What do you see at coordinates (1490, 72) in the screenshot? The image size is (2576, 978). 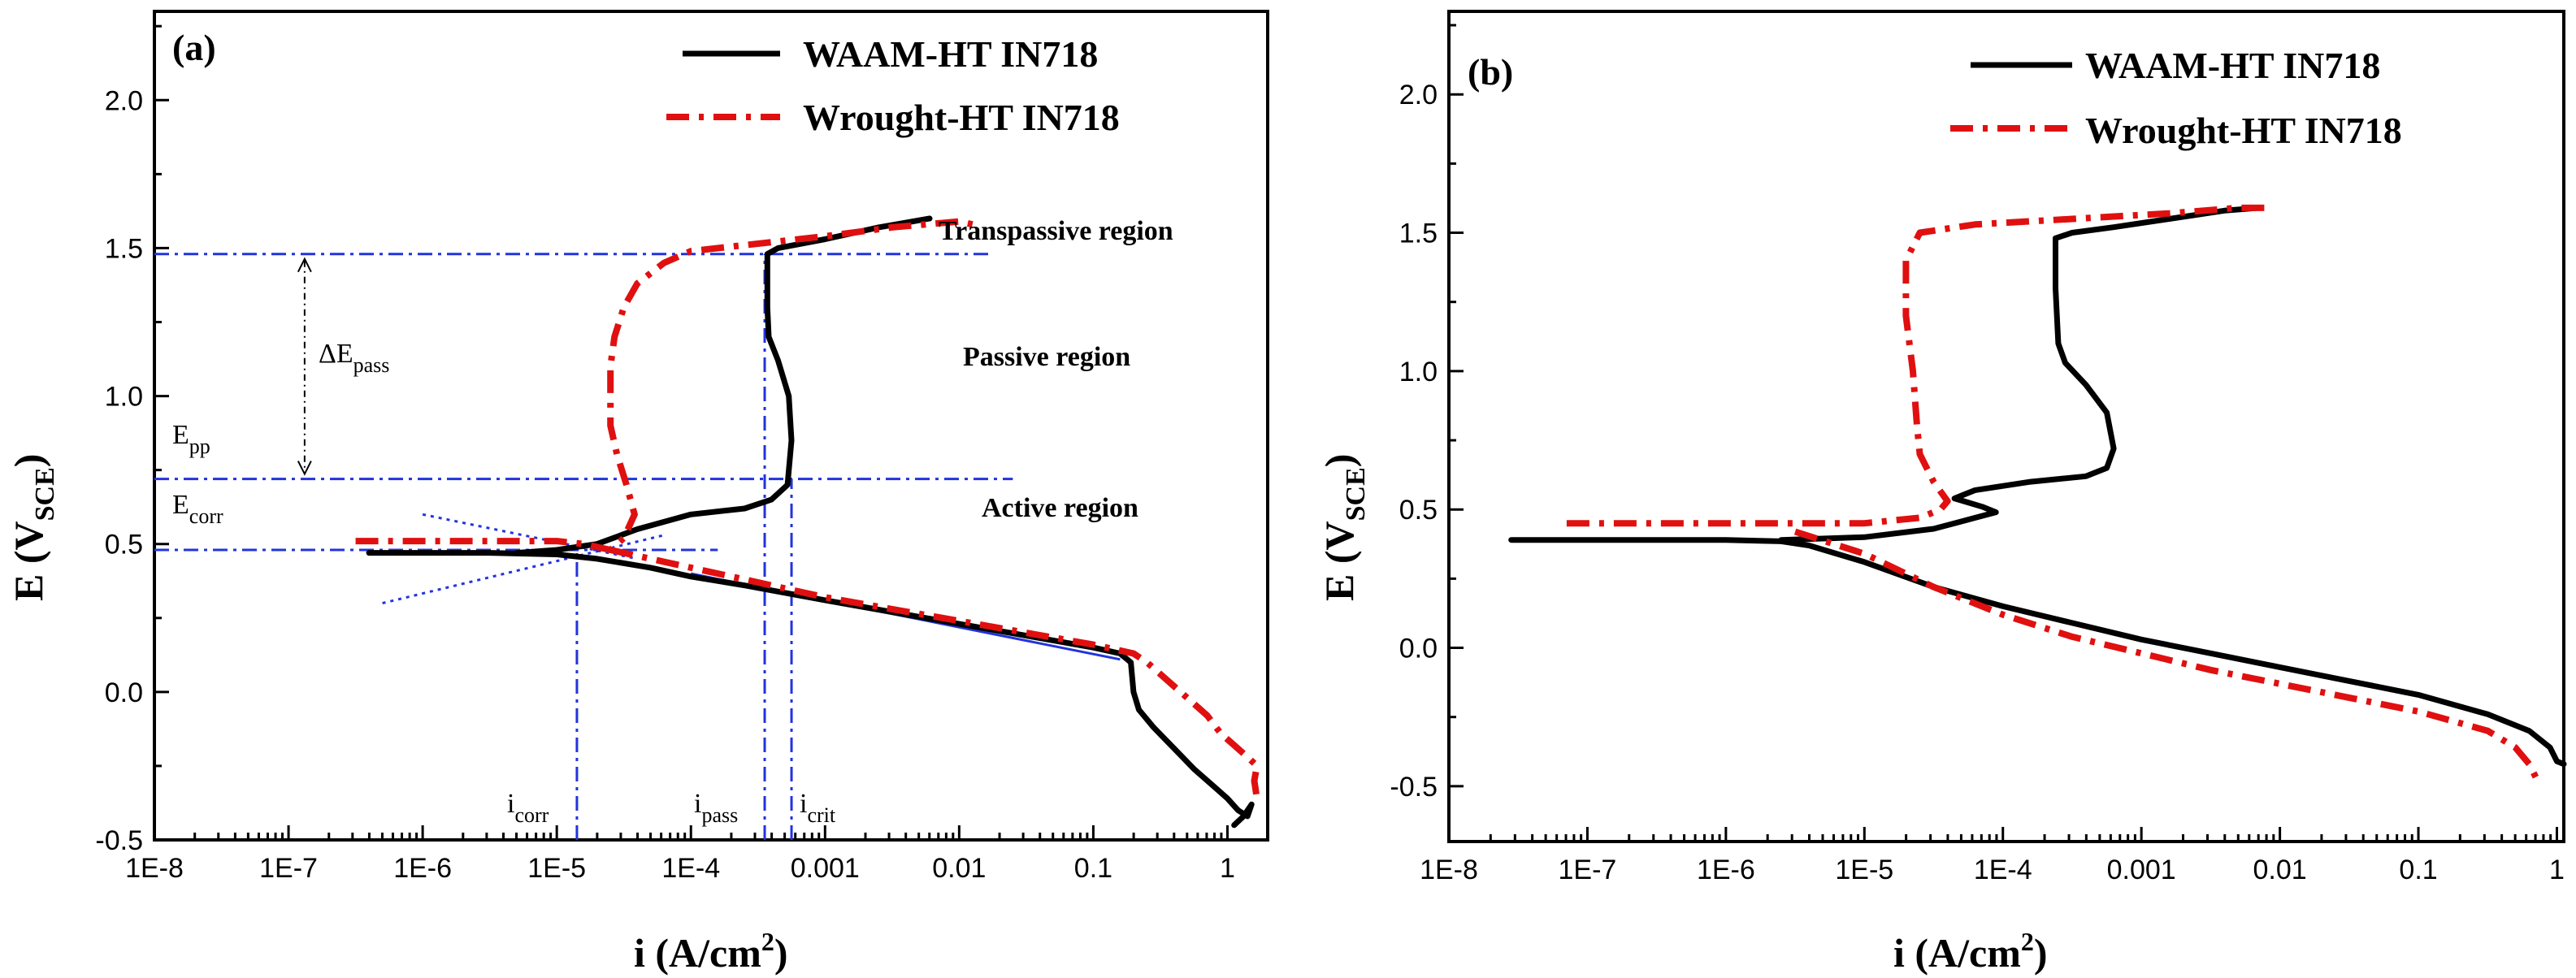 I see `panel-b-label: (b)` at bounding box center [1490, 72].